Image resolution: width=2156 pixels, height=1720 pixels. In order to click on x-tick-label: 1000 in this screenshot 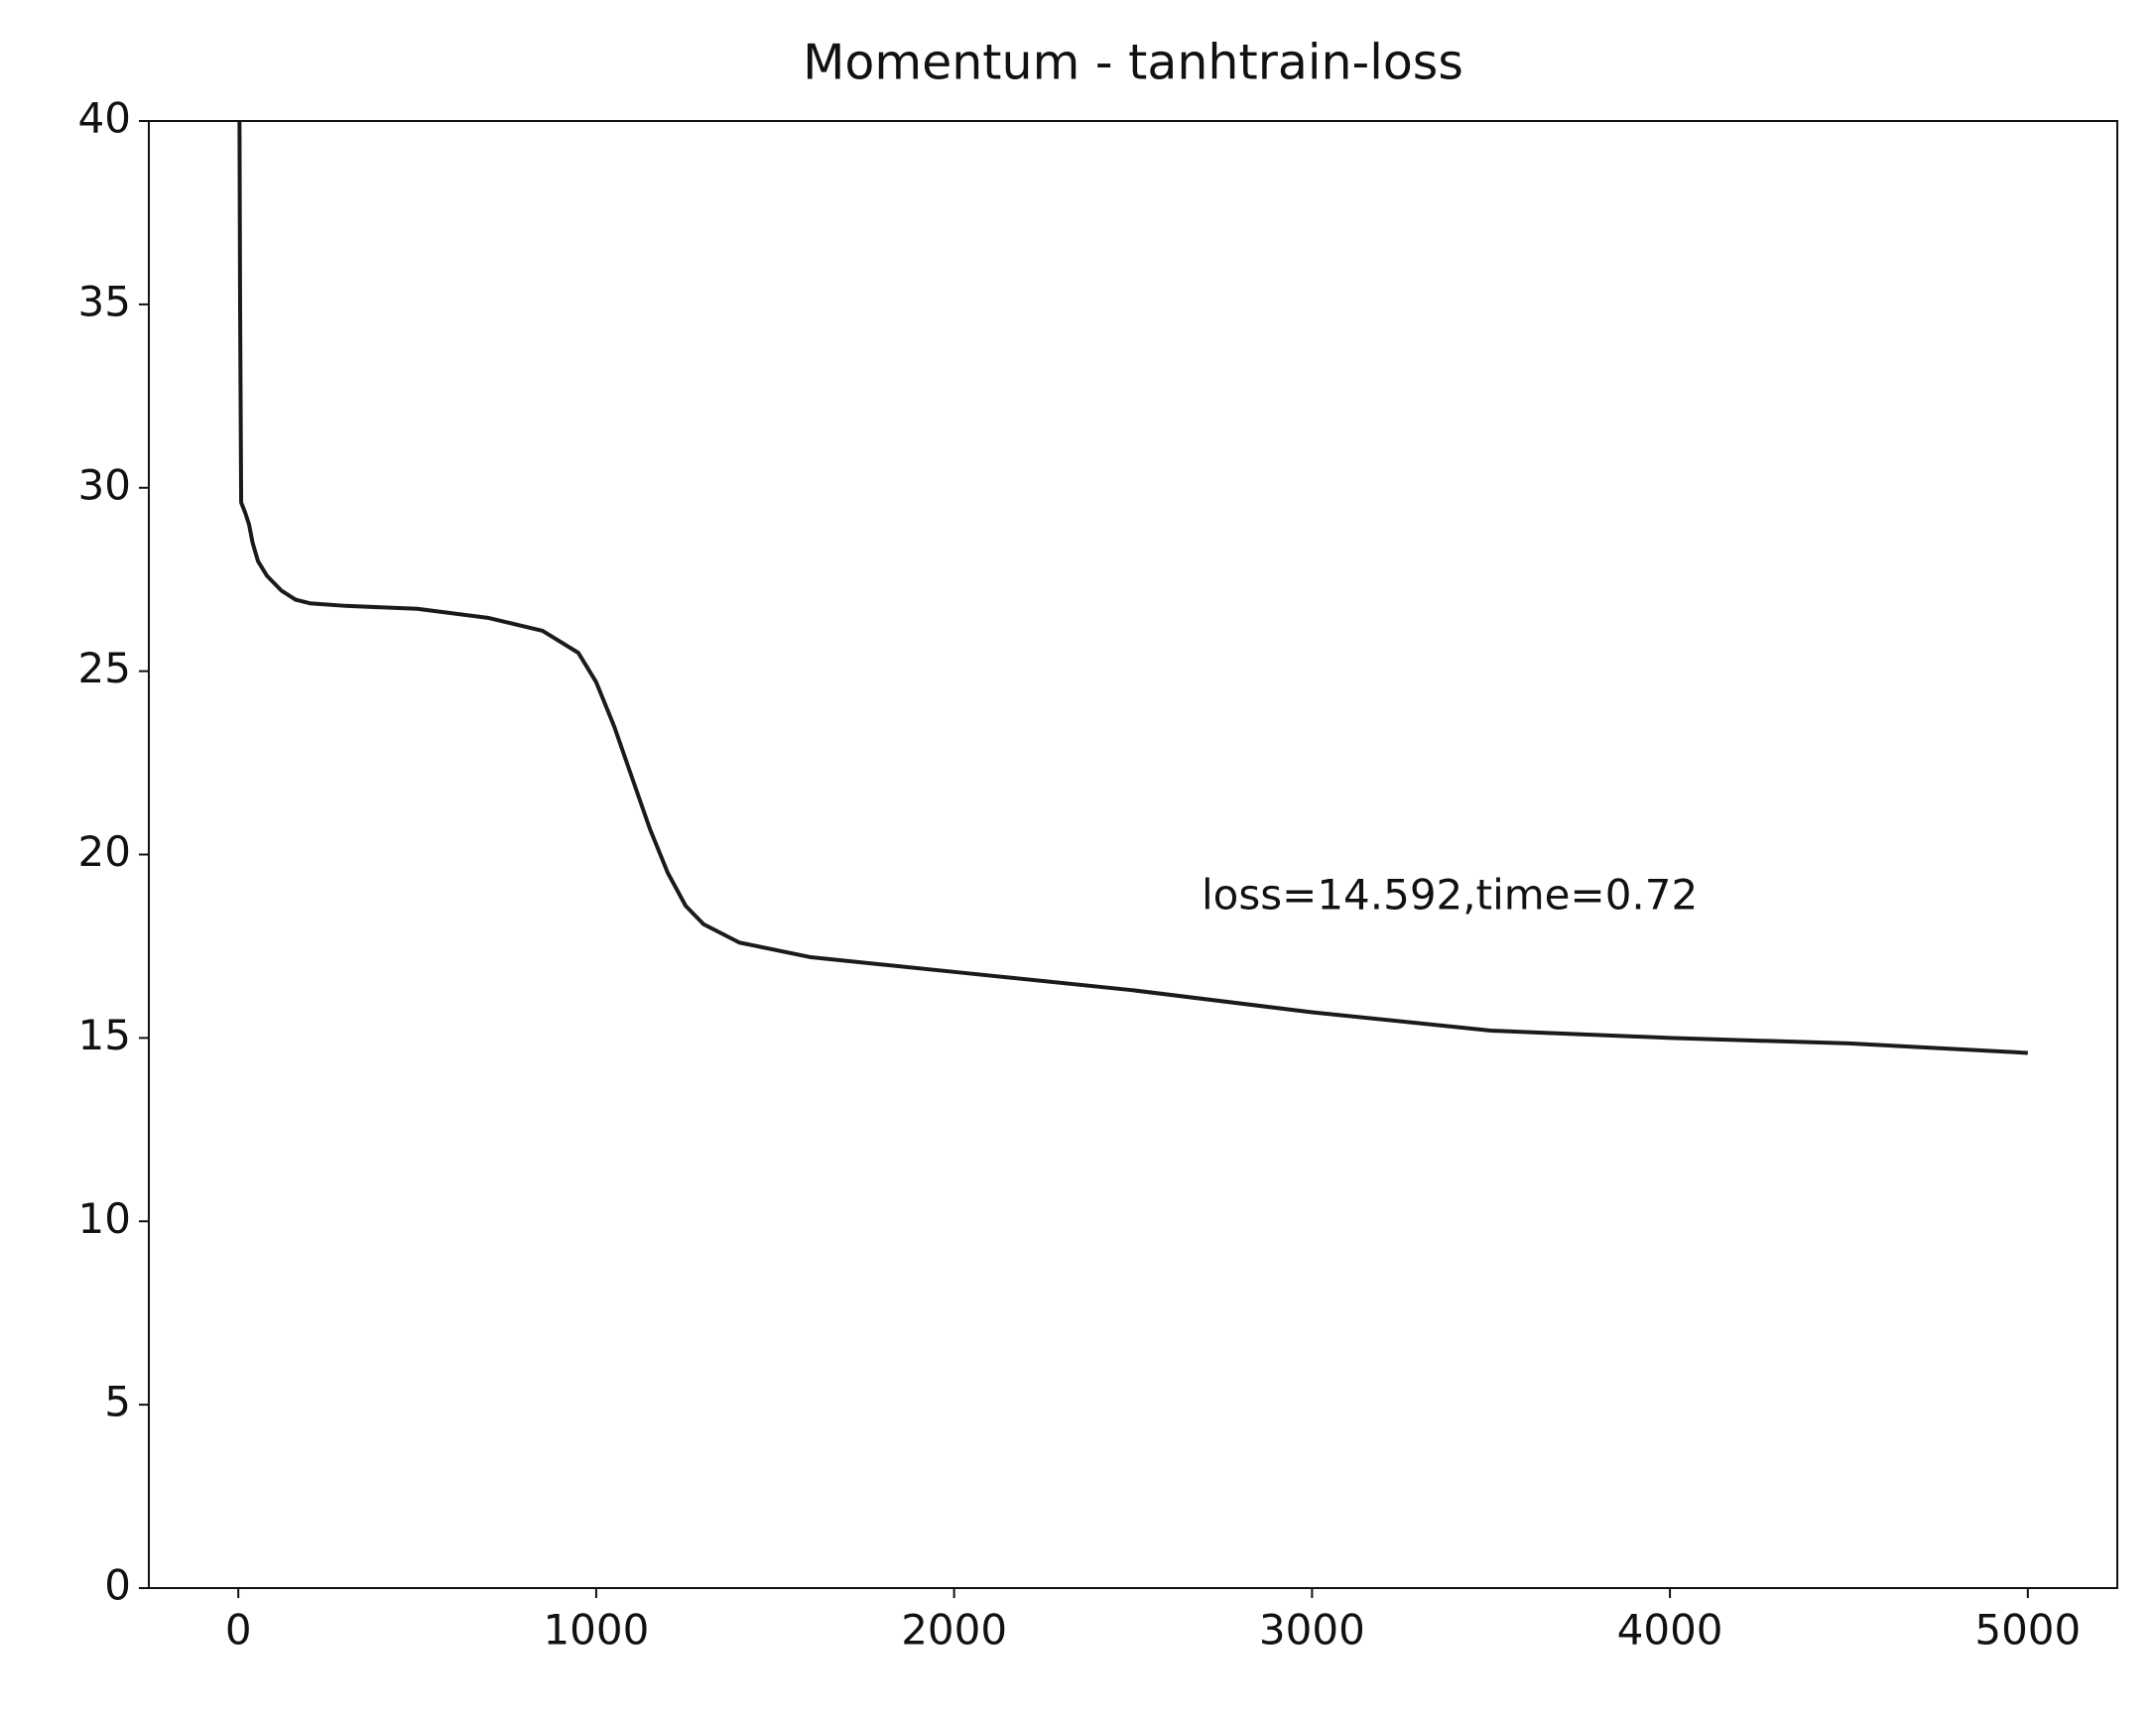, I will do `click(596, 1630)`.